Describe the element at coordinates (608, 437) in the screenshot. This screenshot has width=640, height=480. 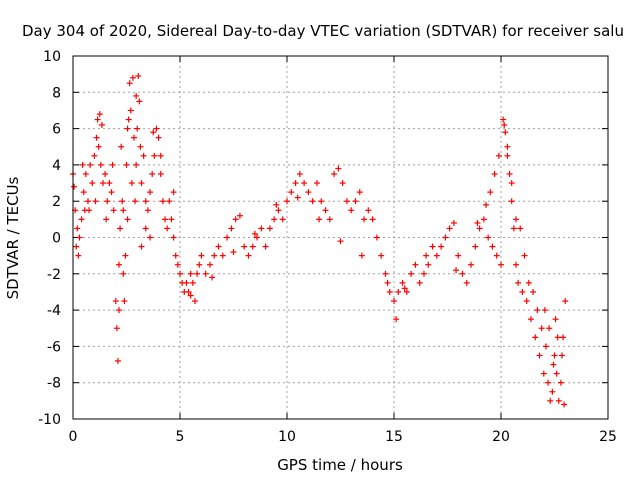
I see `x-tick-label: 25` at that location.